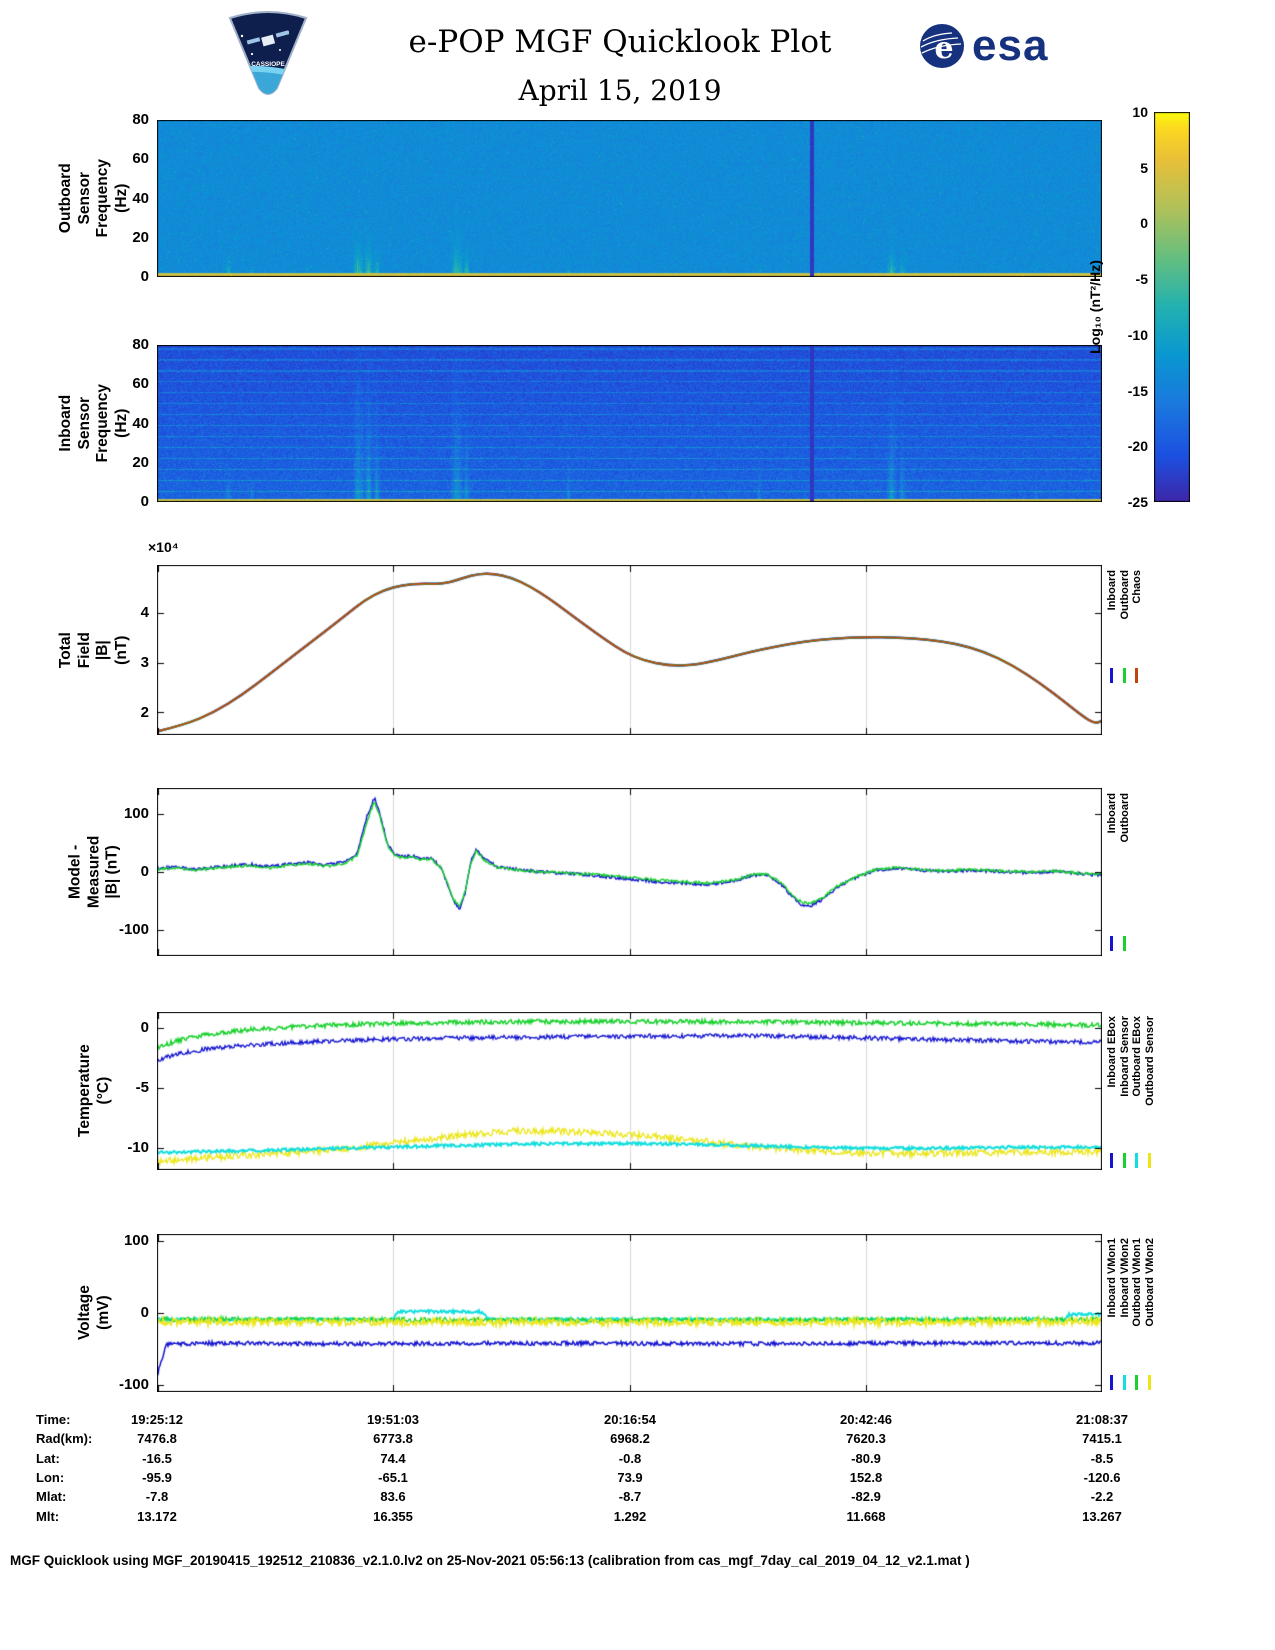  Describe the element at coordinates (1124, 1278) in the screenshot. I see `legend-label: Inboard VMon2` at that location.